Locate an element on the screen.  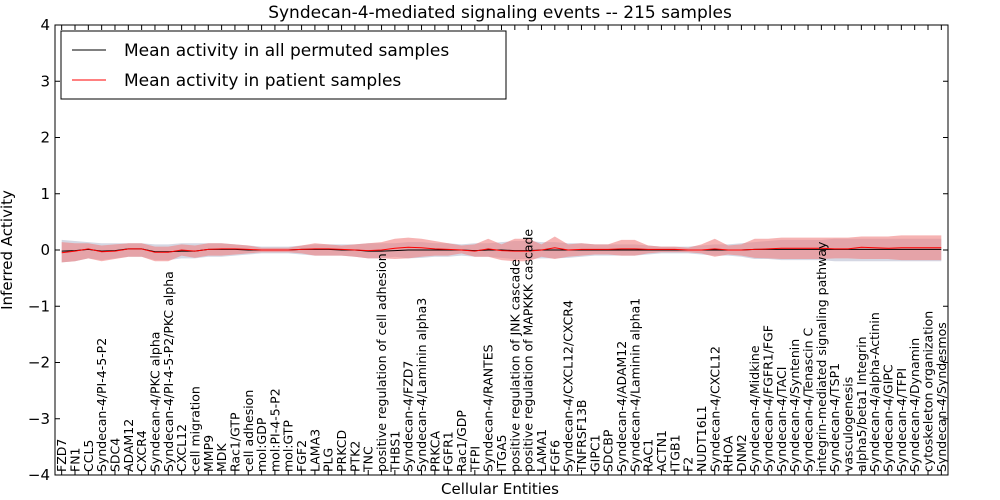
x-tick-label: Syndecan-4/Syndesmos is located at coordinates (941, 397).